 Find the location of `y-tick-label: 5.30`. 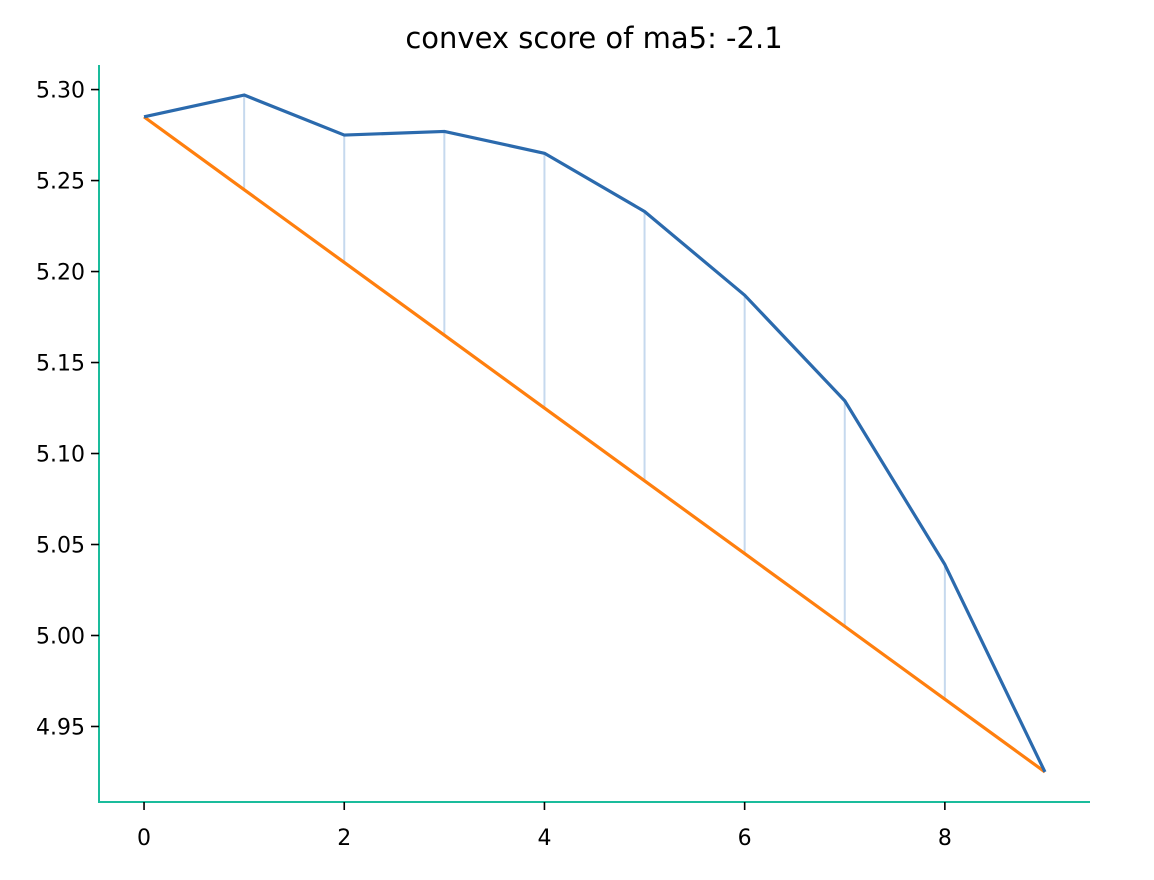

y-tick-label: 5.30 is located at coordinates (60, 91).